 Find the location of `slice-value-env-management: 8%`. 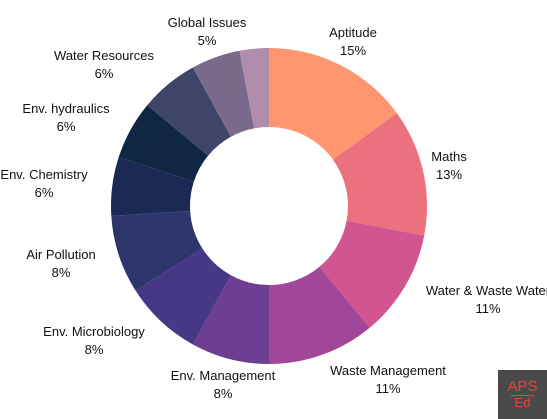

slice-value-env-management: 8% is located at coordinates (223, 393).